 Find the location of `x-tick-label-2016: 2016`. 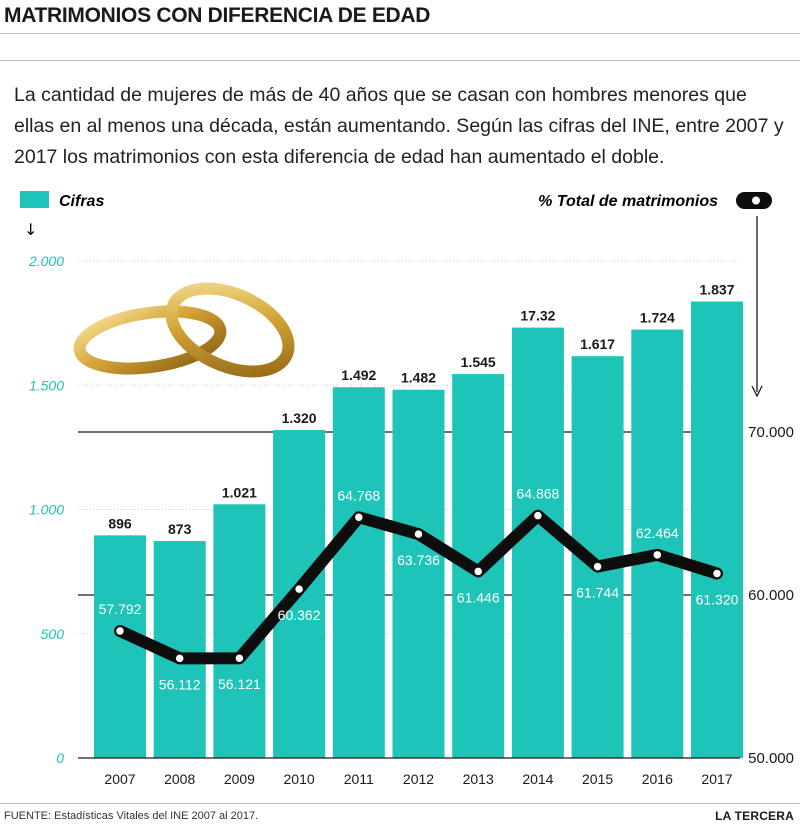

x-tick-label-2016: 2016 is located at coordinates (657, 779).